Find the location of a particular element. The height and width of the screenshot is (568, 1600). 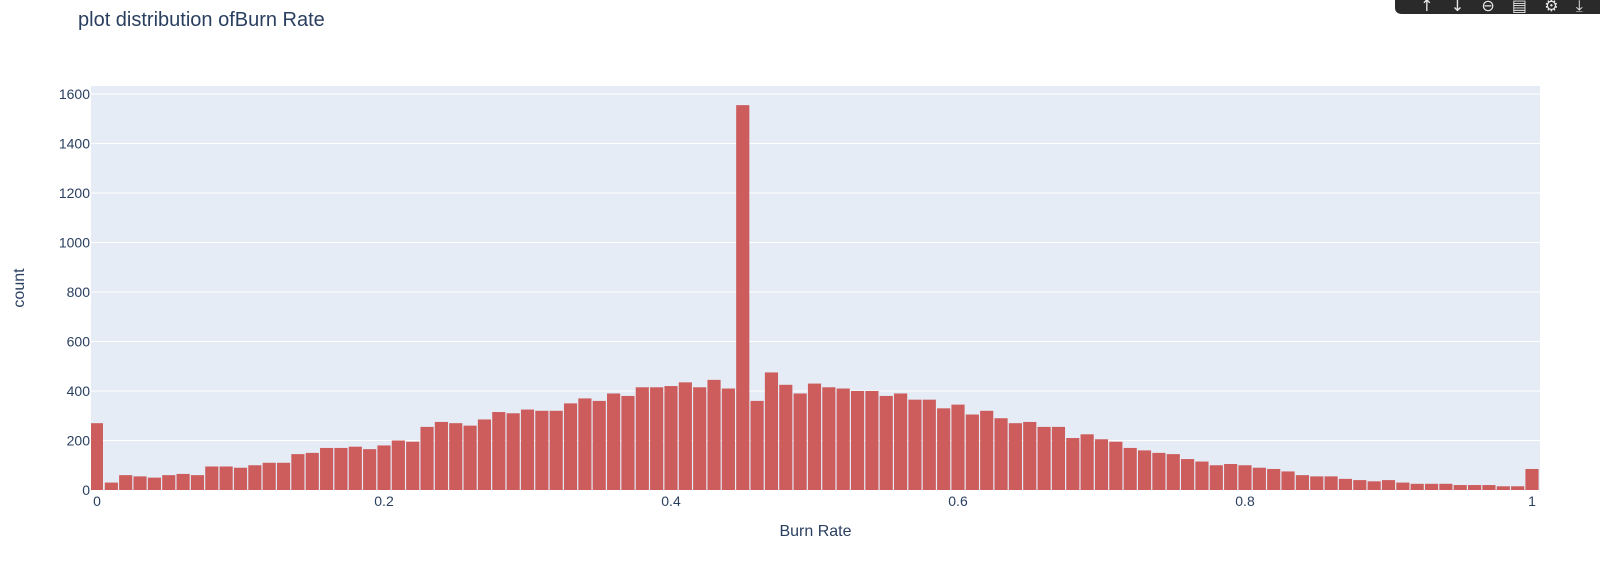

link-icon: ⊖ is located at coordinates (1488, 7).